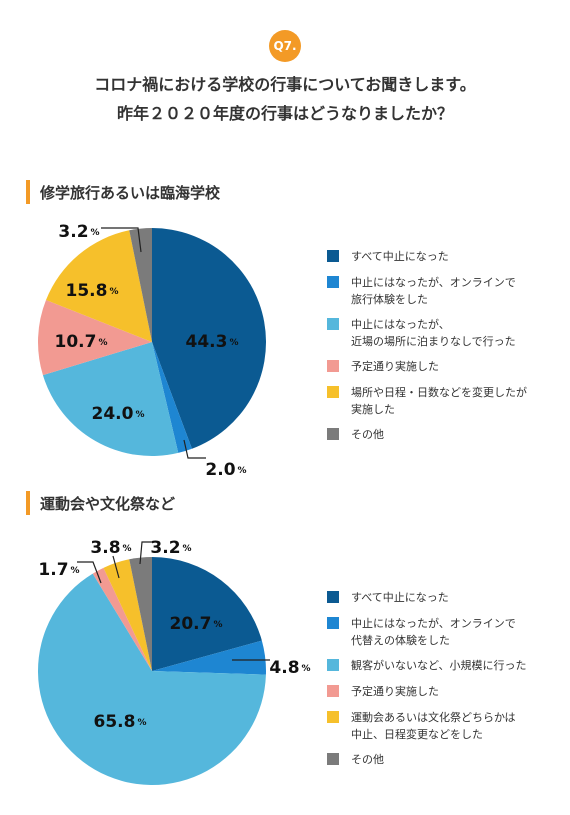  Describe the element at coordinates (285, 46) in the screenshot. I see `question-number-badge: Q7.` at that location.